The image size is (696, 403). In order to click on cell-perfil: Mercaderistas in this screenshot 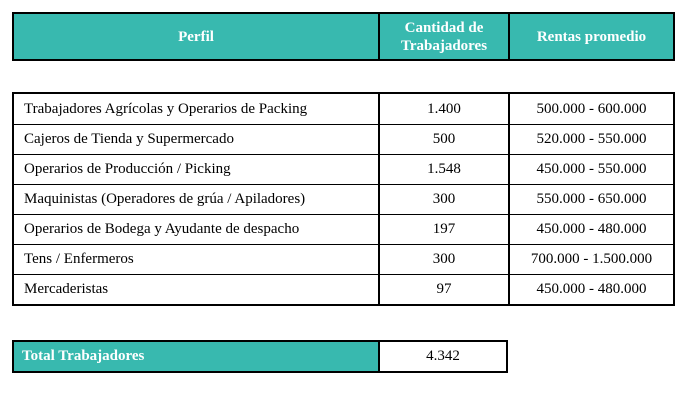, I will do `click(66, 289)`.